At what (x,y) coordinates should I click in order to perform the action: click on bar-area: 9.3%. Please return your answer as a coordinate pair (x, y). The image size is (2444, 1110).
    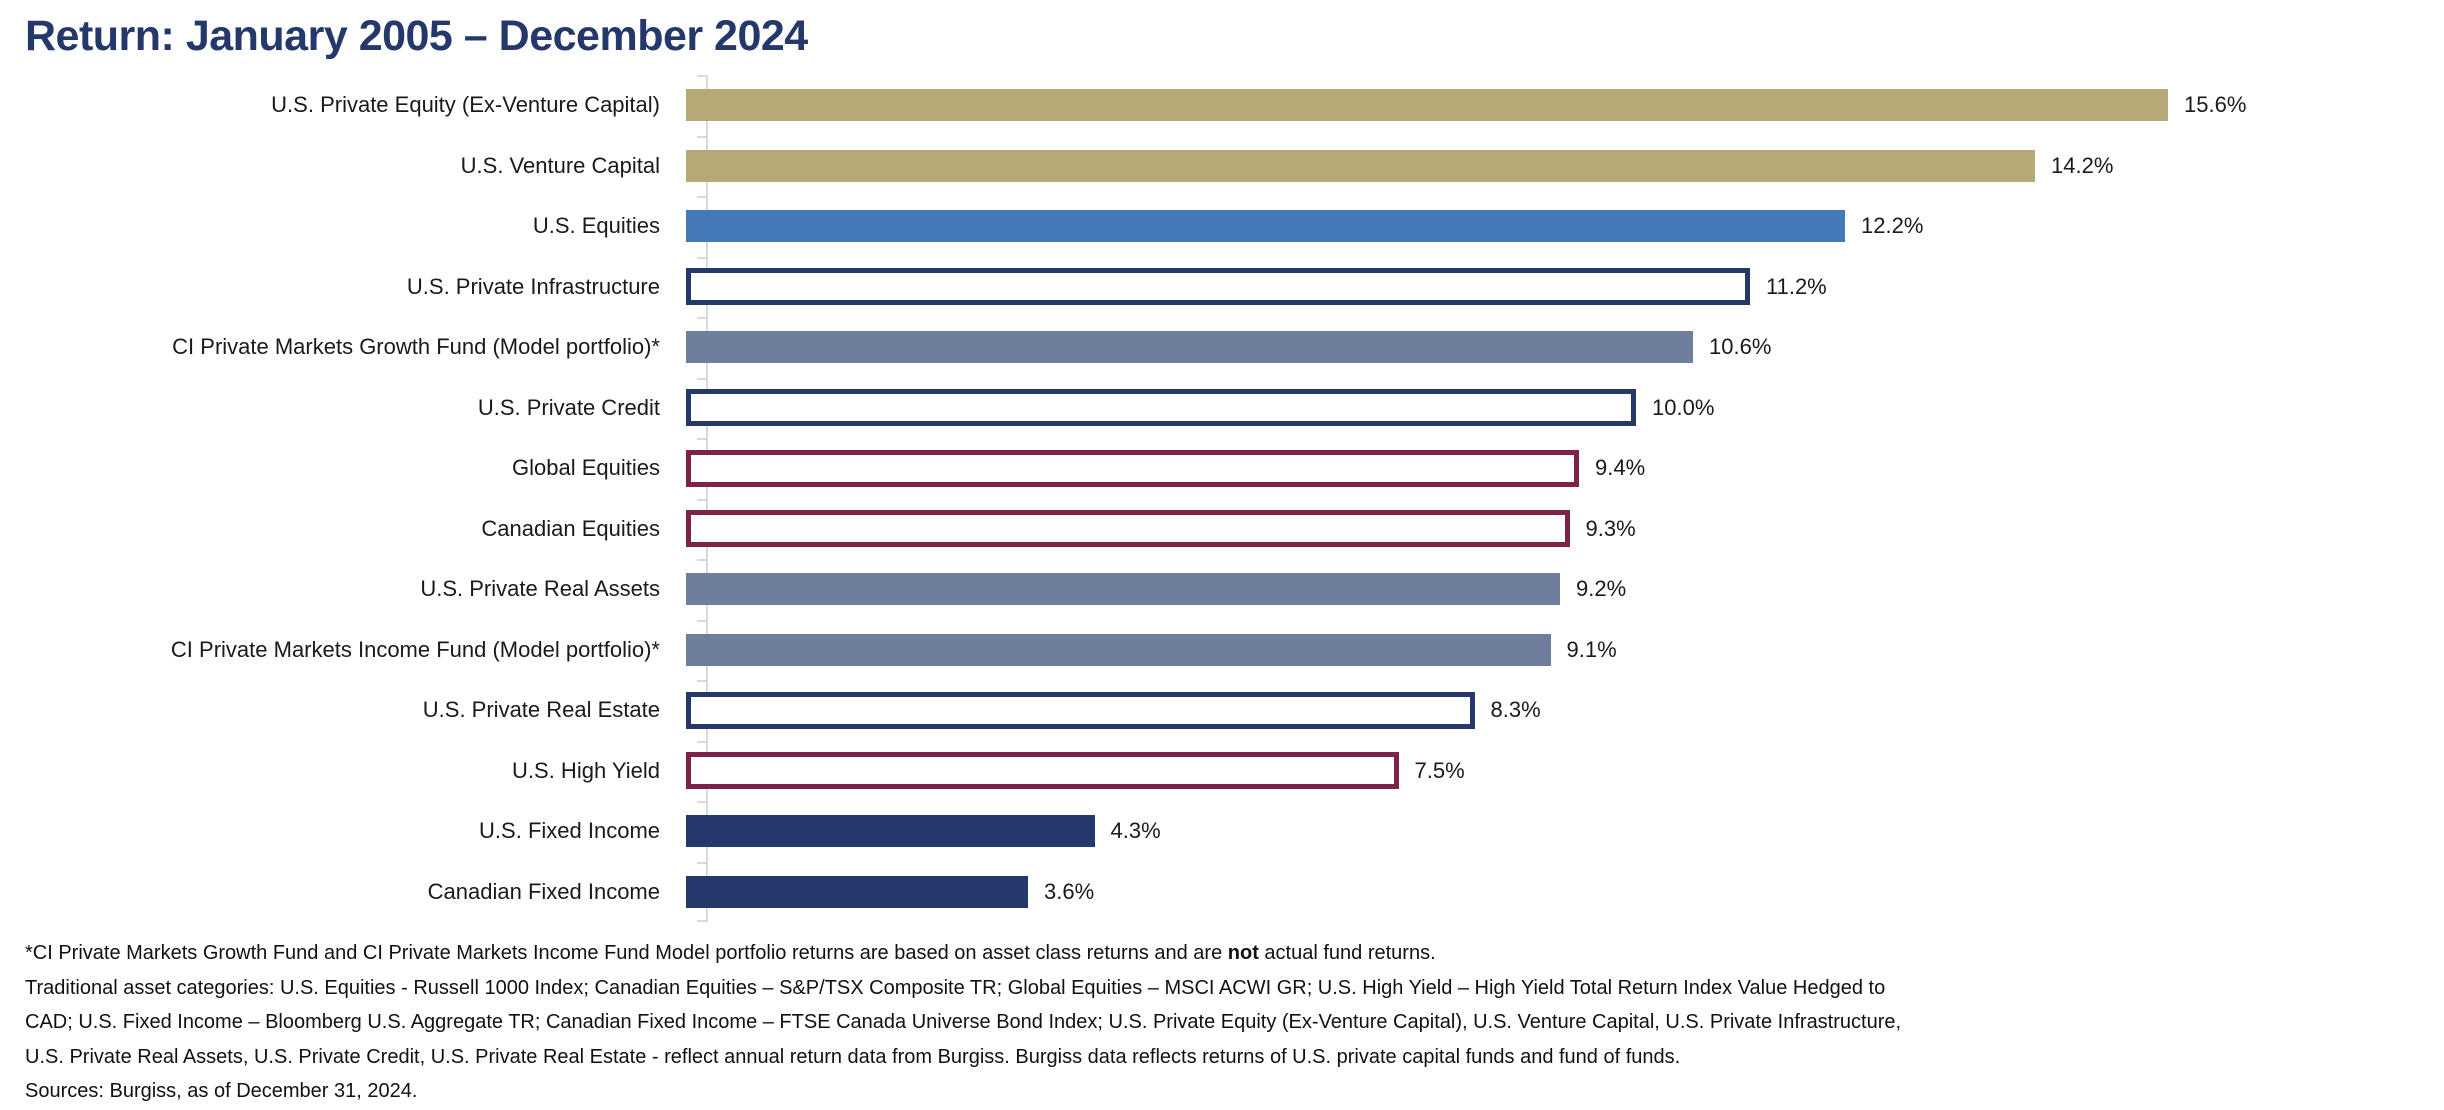
    Looking at the image, I should click on (1564, 529).